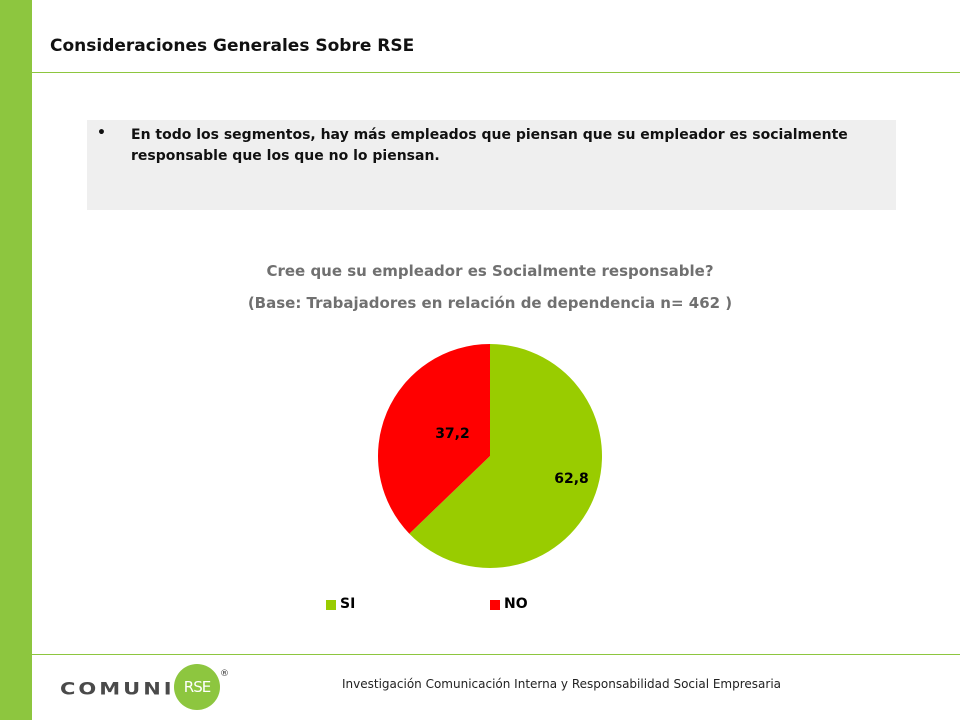  What do you see at coordinates (496, 654) in the screenshot?
I see `footer-divider` at bounding box center [496, 654].